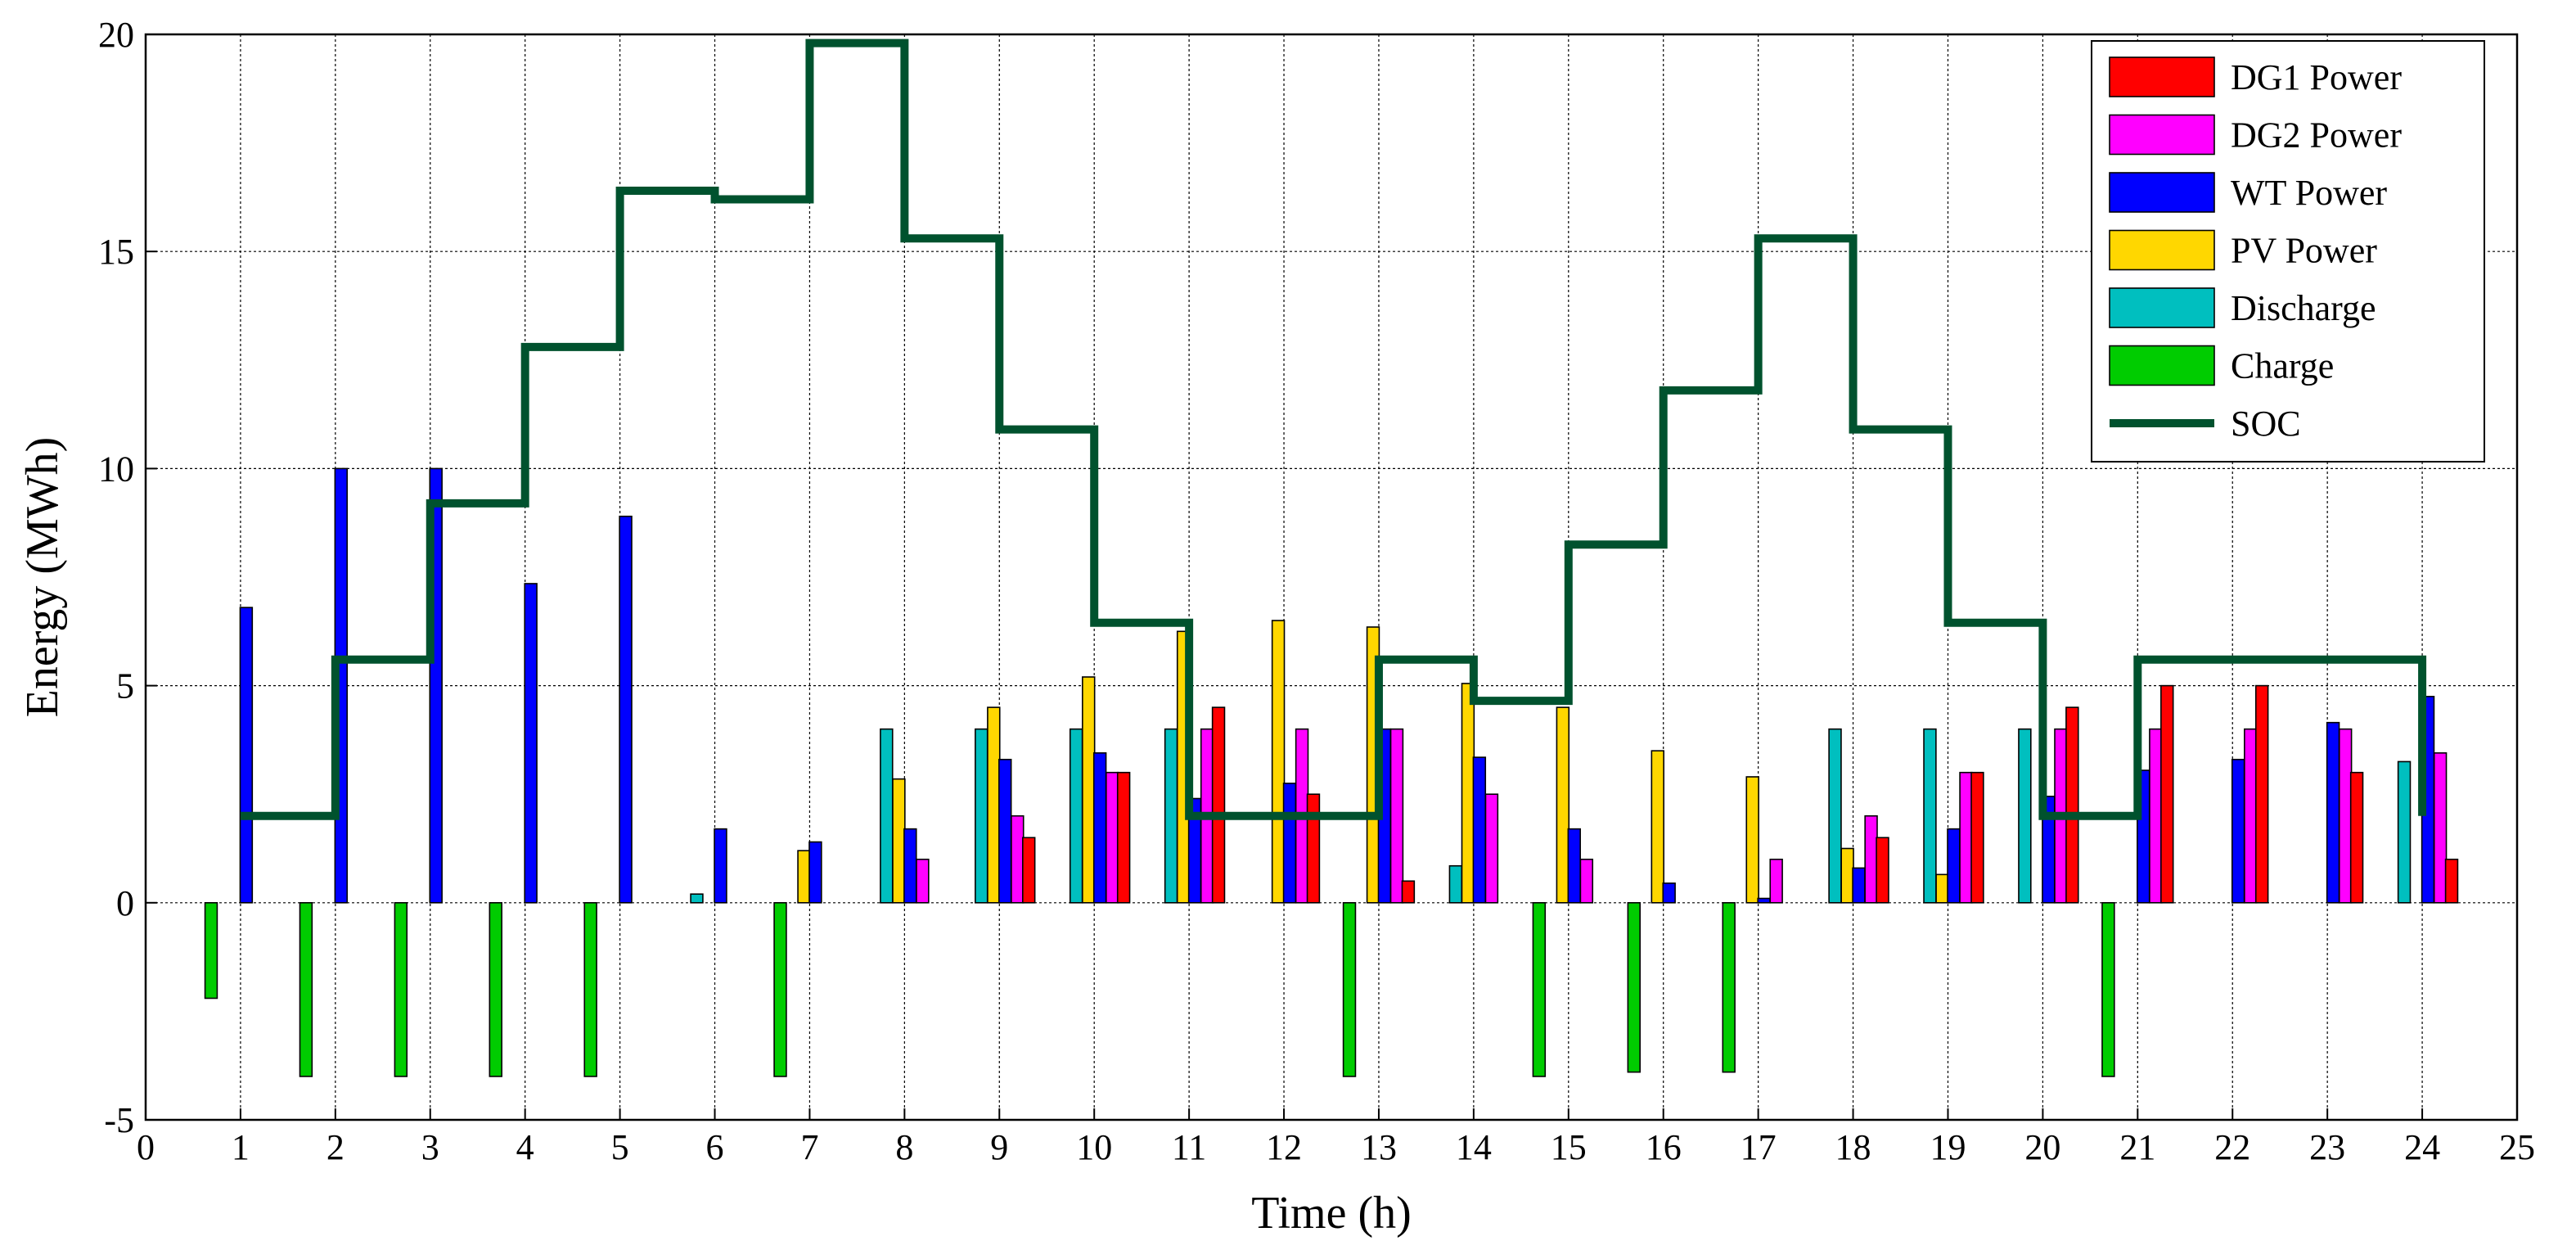 This screenshot has width=2576, height=1250. What do you see at coordinates (336, 1147) in the screenshot?
I see `x-tick-label: 2` at bounding box center [336, 1147].